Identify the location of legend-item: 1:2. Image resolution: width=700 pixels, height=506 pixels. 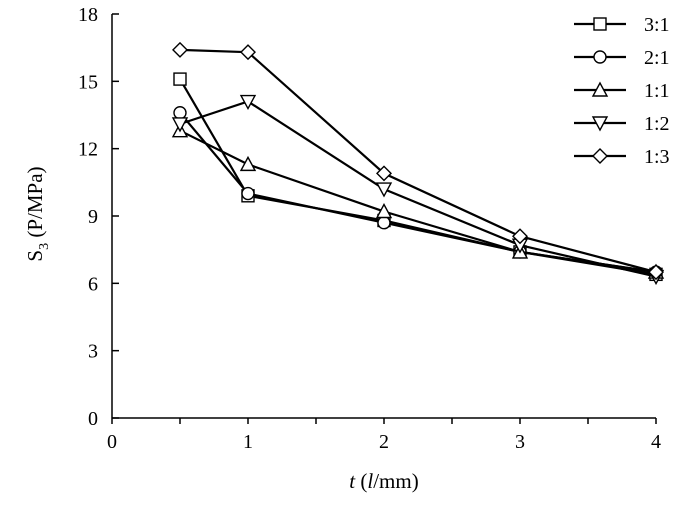
(622, 124).